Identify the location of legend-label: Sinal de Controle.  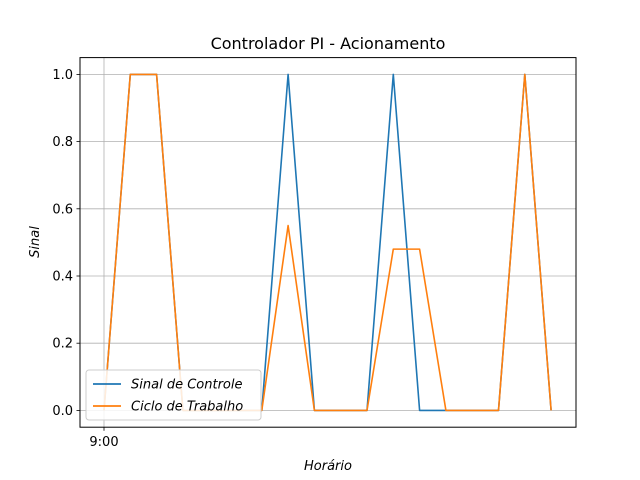
(186, 385).